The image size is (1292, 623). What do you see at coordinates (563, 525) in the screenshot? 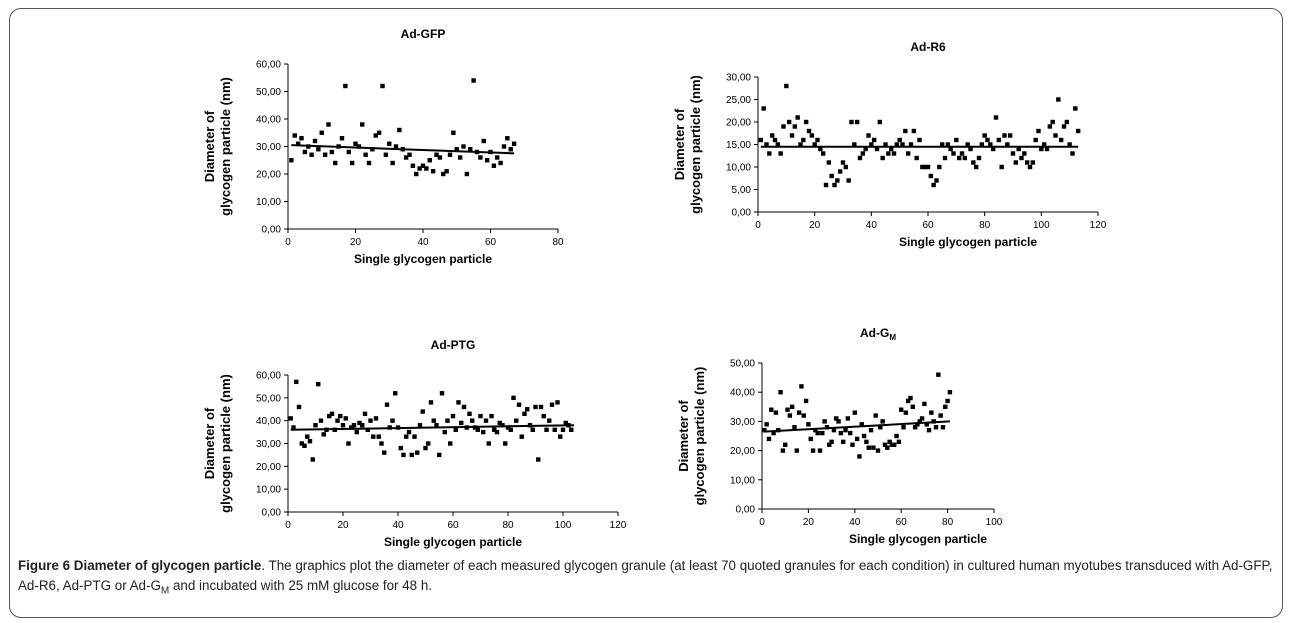
I see `ad-ptg-x-tick-label: 100` at bounding box center [563, 525].